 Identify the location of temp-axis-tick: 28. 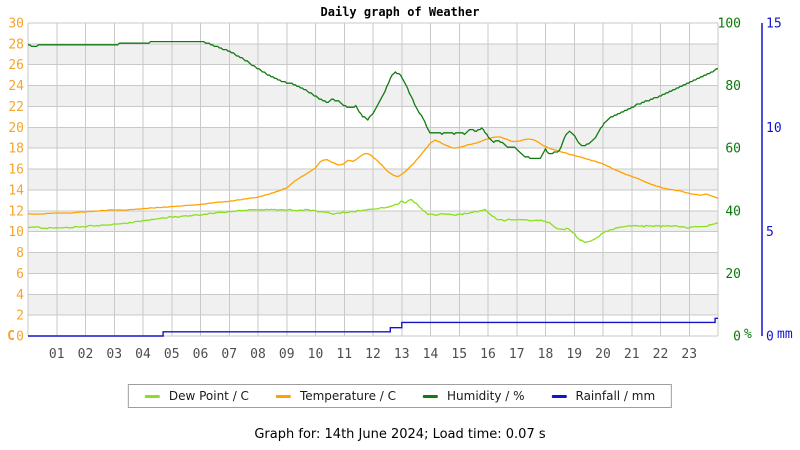
(16, 44).